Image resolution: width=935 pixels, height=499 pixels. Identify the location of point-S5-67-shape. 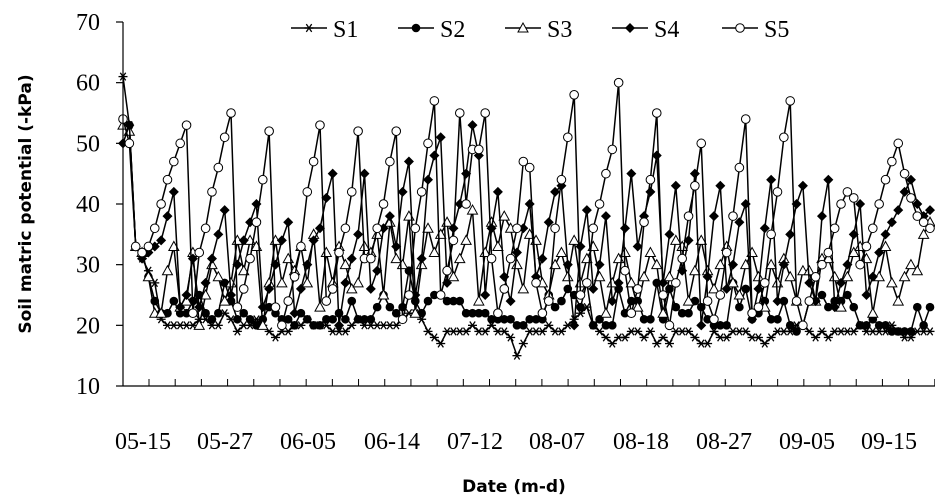
(548, 301).